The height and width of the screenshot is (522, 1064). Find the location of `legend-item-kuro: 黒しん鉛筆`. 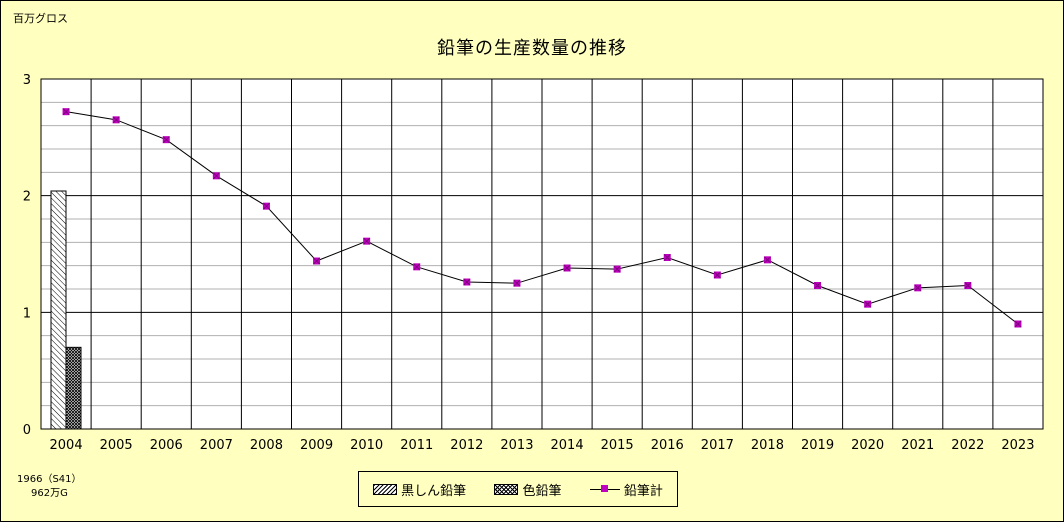

legend-item-kuro: 黒しん鉛筆 is located at coordinates (419, 489).